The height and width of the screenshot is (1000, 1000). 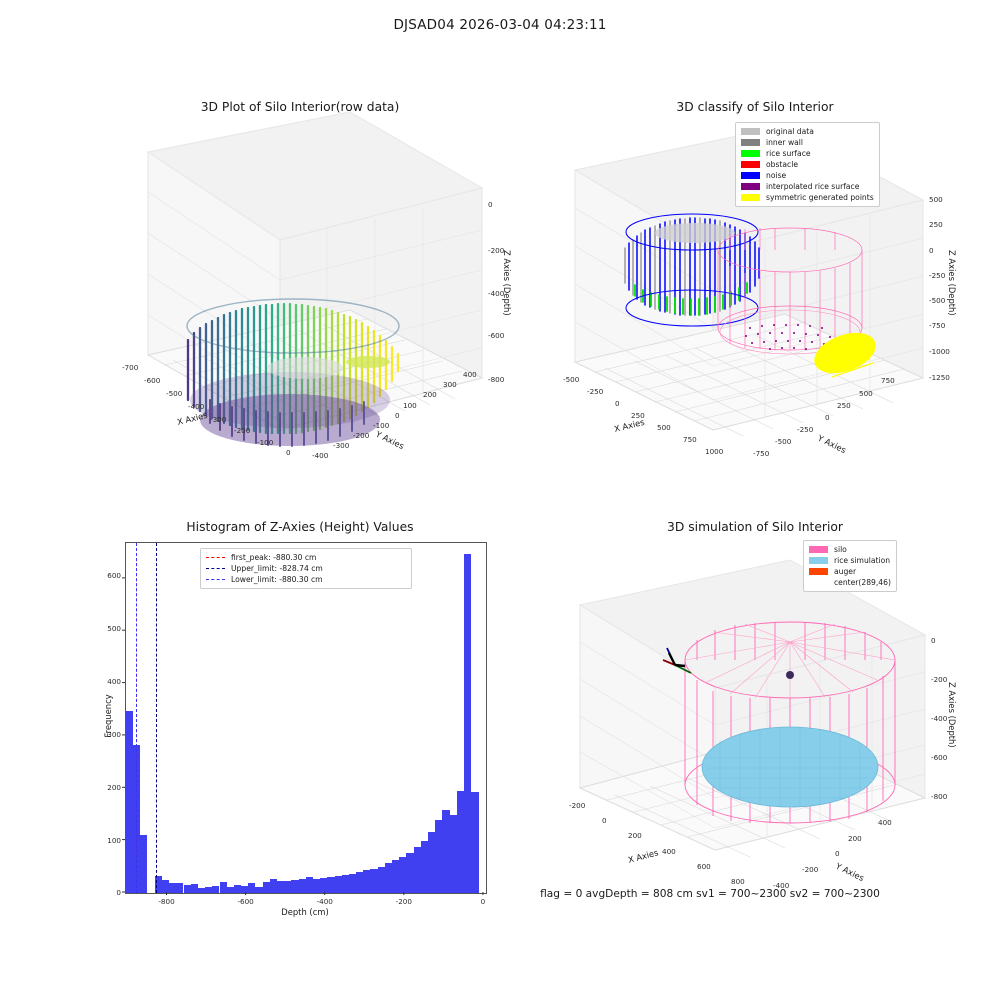 I want to click on histogram-plot-area, so click(x=306, y=718).